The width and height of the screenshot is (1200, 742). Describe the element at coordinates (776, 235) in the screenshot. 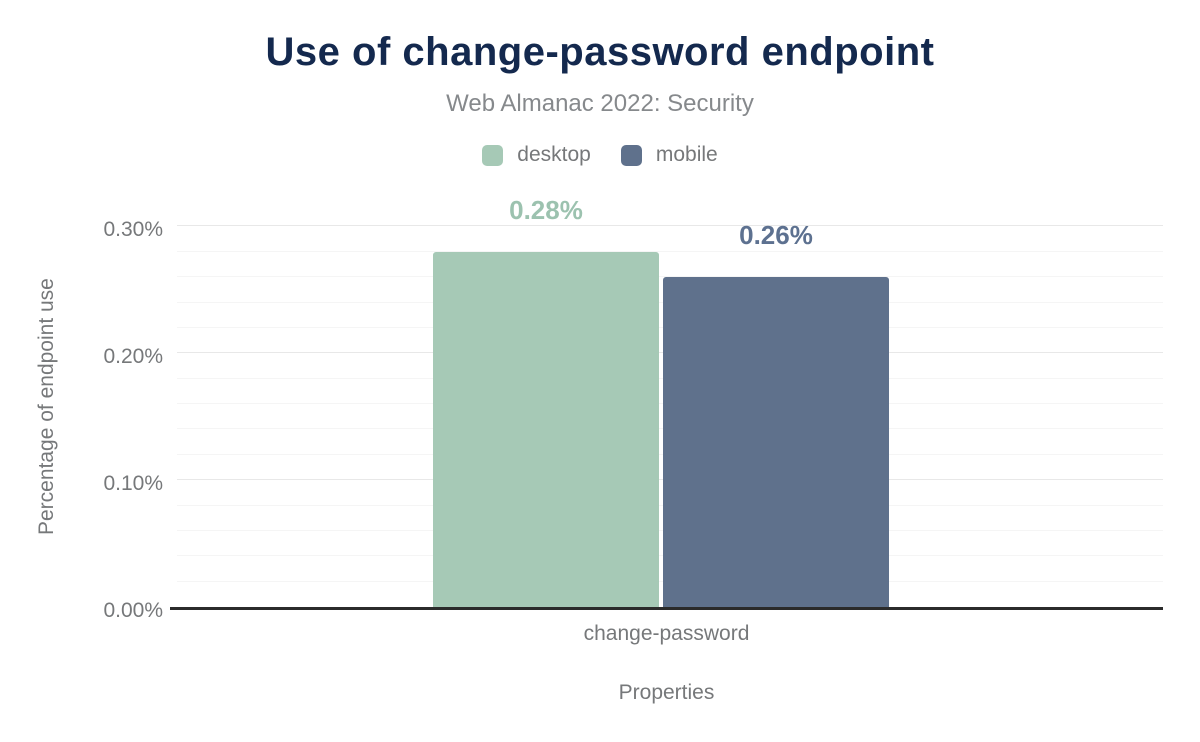

I see `bar-label-mobile: 0.26%` at that location.